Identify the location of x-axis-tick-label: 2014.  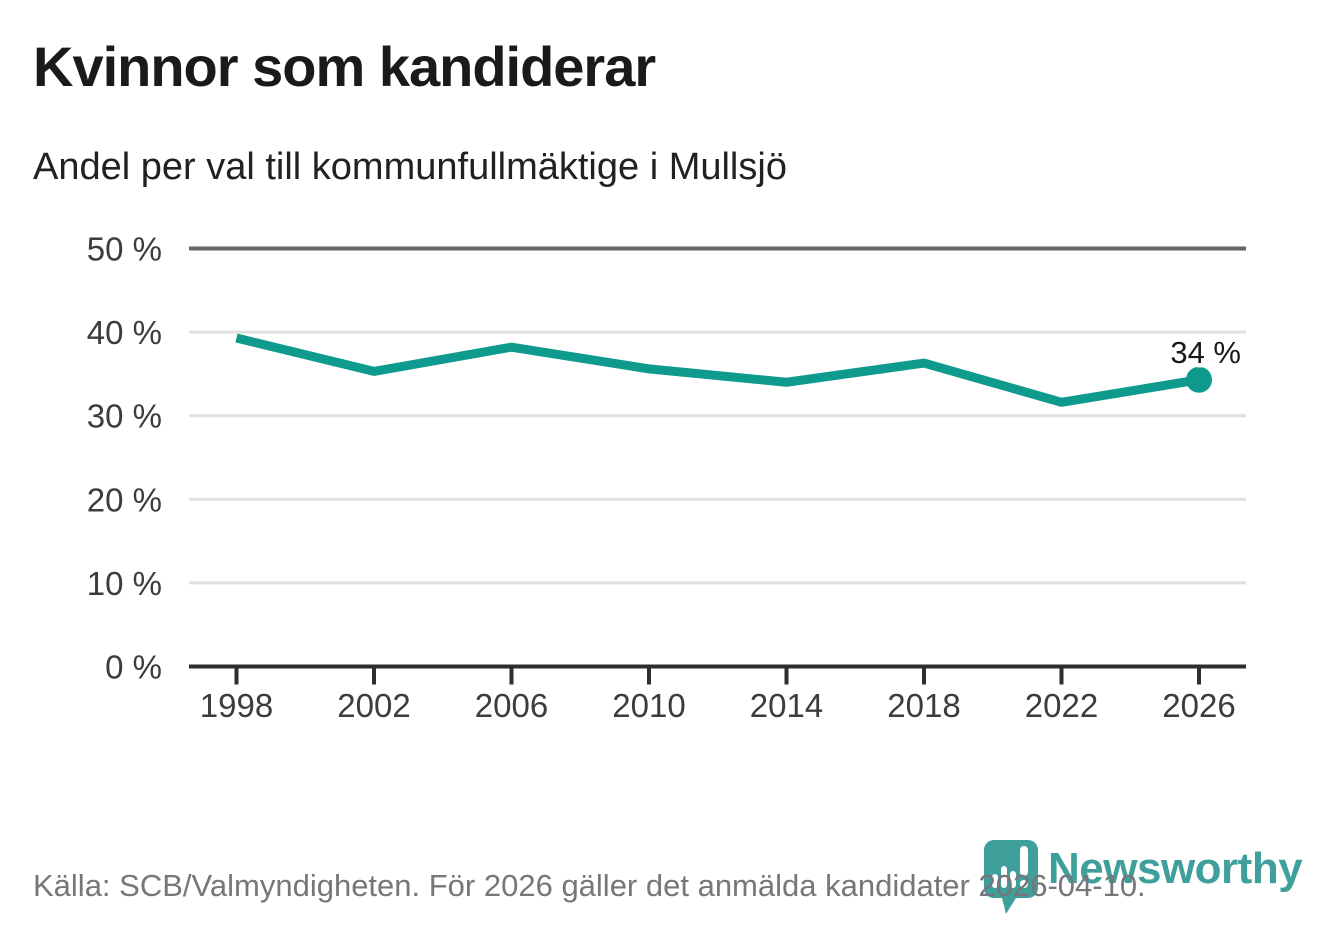
(786, 705).